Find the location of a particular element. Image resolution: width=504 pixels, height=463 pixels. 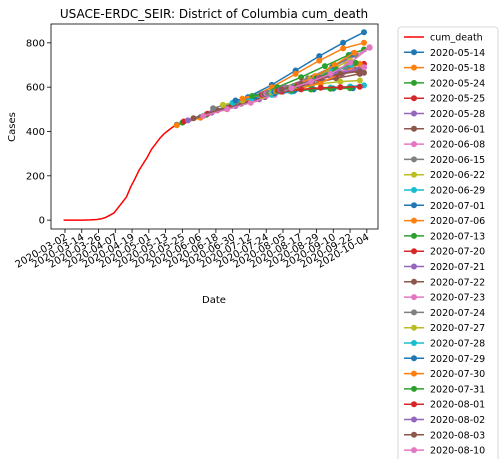

legend-label-2020-07-30: 2020-07-30 is located at coordinates (457, 374).